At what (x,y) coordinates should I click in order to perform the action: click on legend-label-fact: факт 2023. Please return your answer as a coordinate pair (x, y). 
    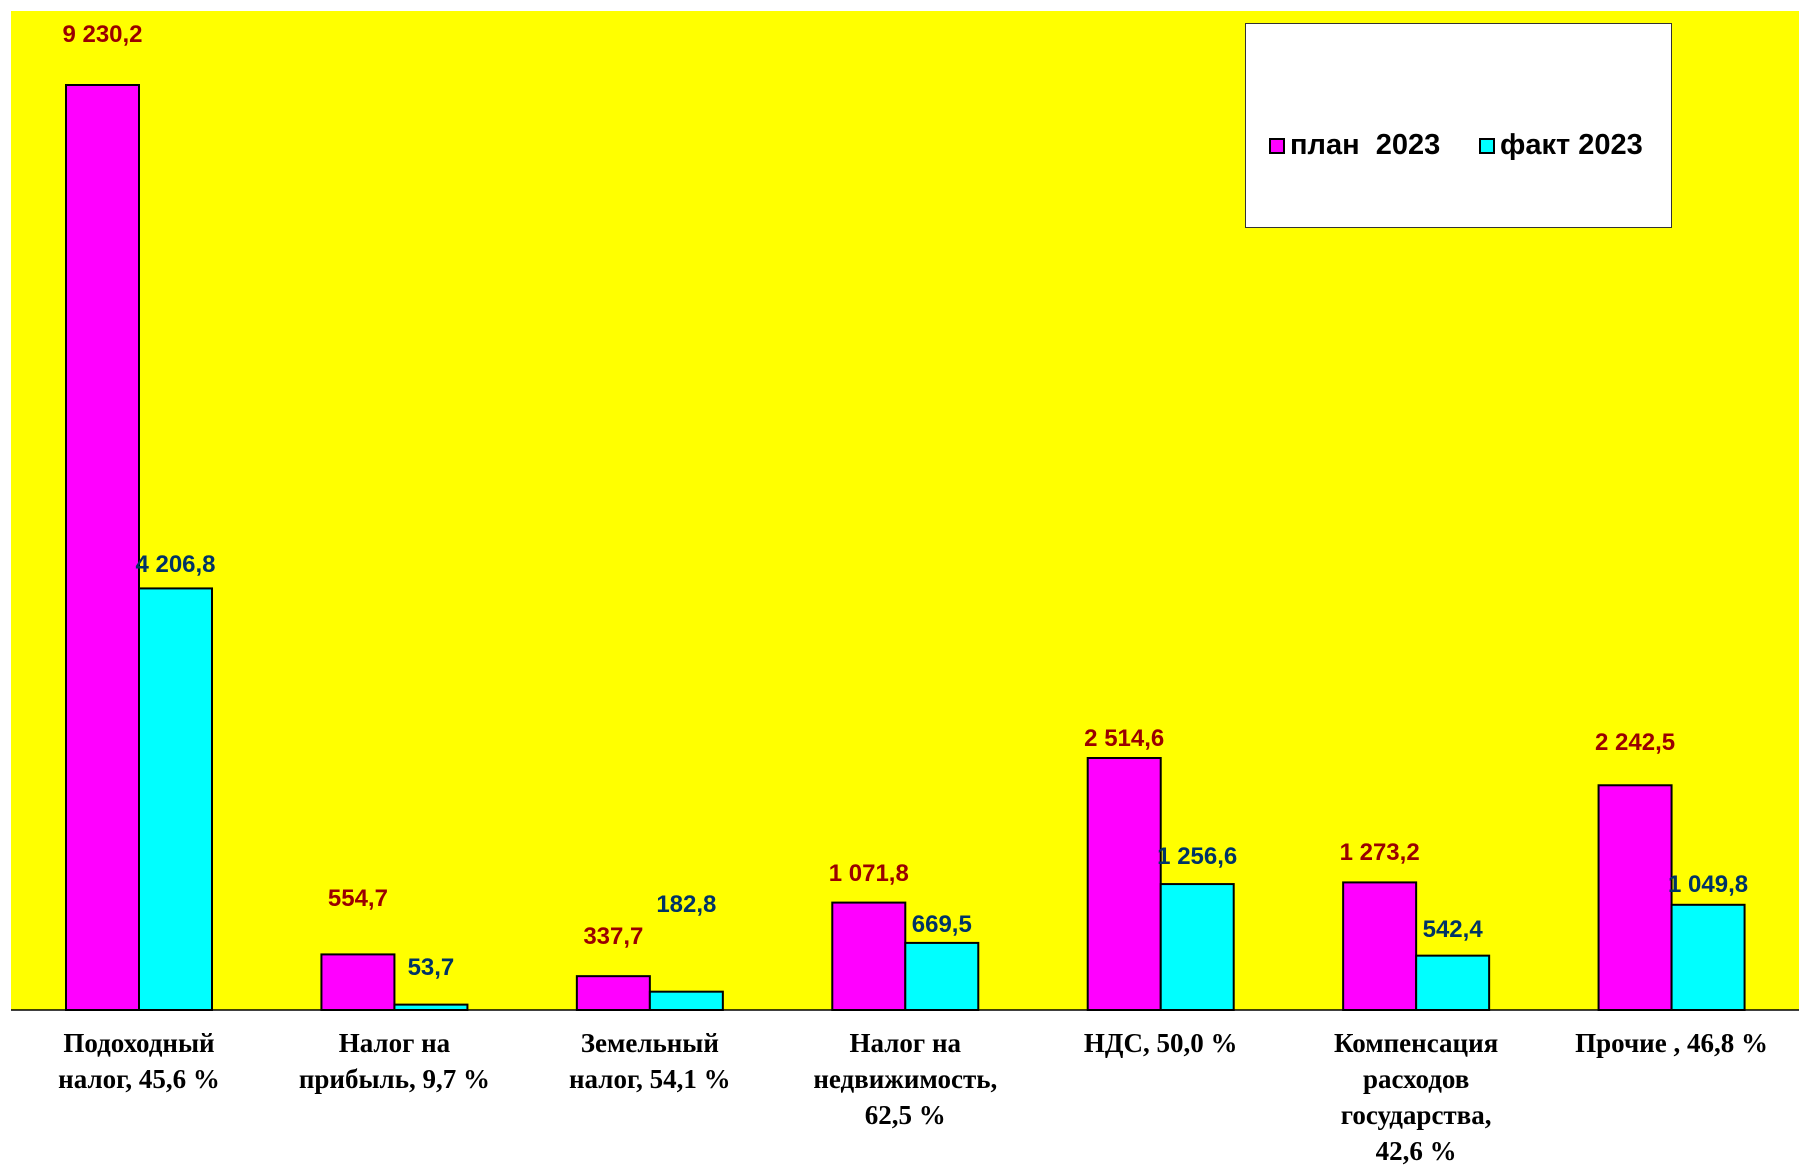
    Looking at the image, I should click on (1571, 145).